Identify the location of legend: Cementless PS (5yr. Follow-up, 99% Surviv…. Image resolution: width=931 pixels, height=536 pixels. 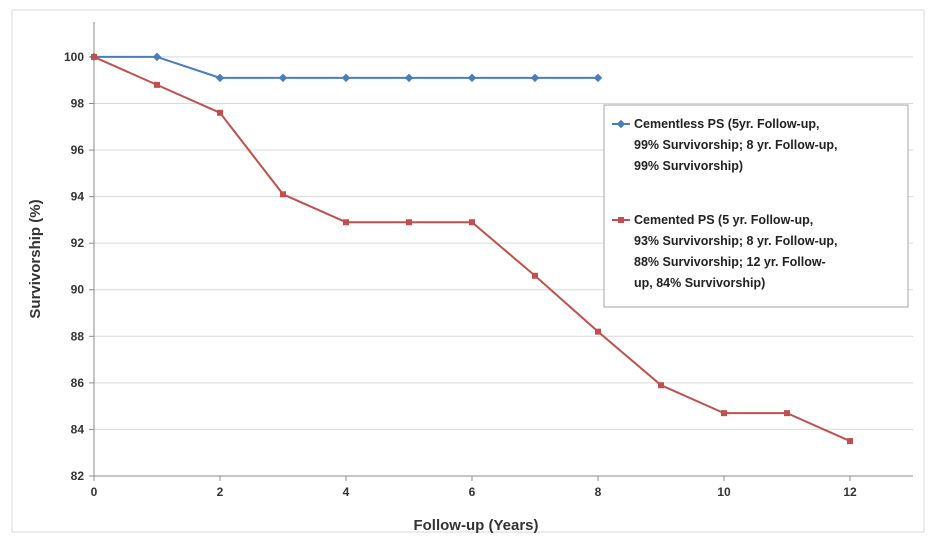
(756, 206).